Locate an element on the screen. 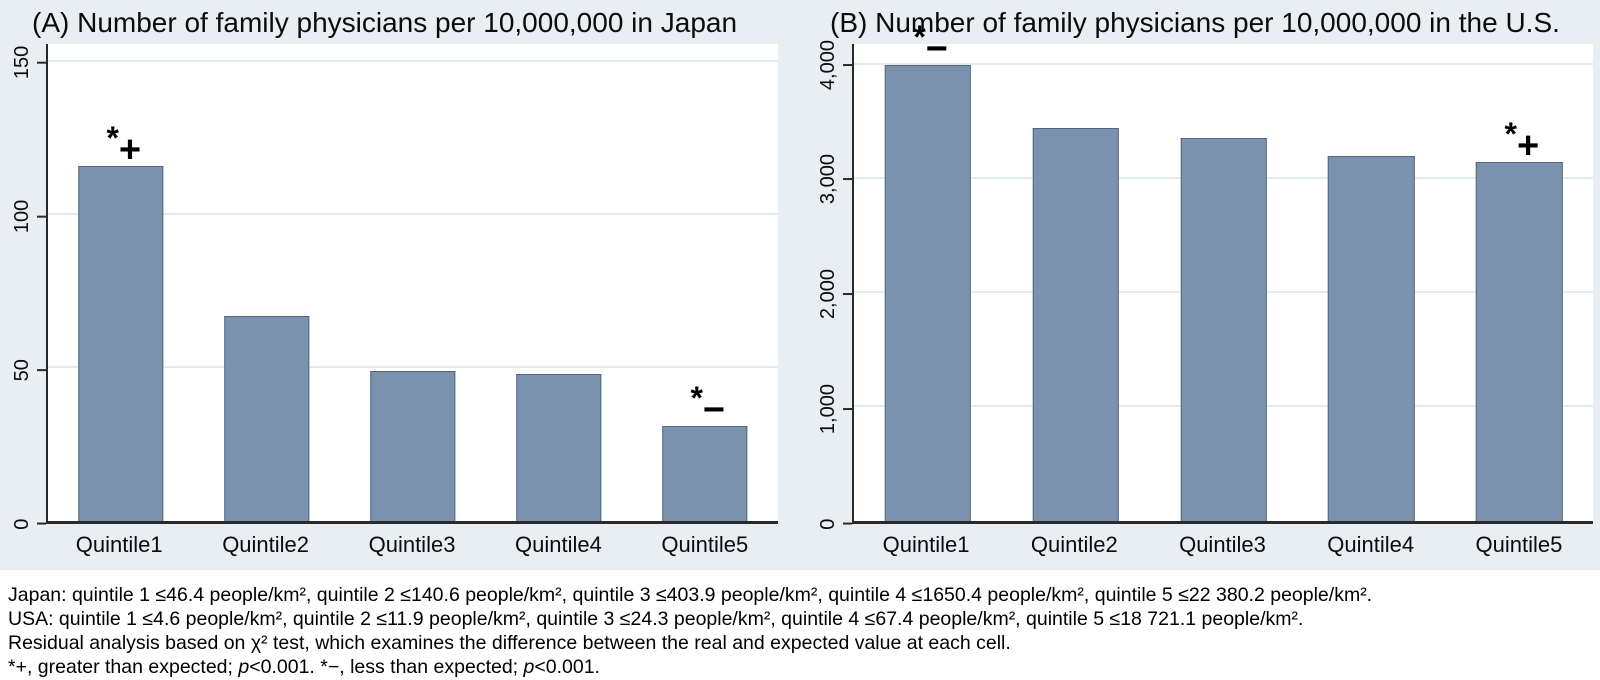  y-tick: 50 is located at coordinates (28, 370).